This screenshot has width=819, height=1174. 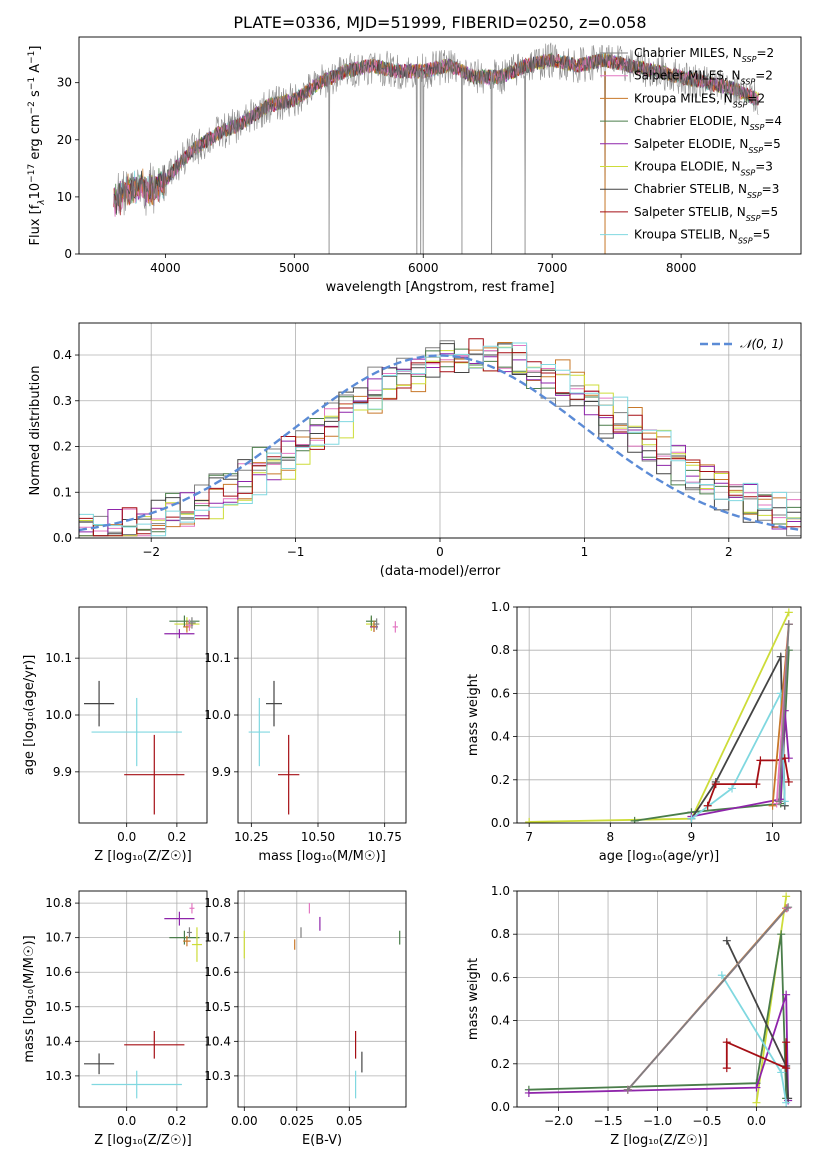 I want to click on plot-area-residual_hist, so click(x=440, y=437).